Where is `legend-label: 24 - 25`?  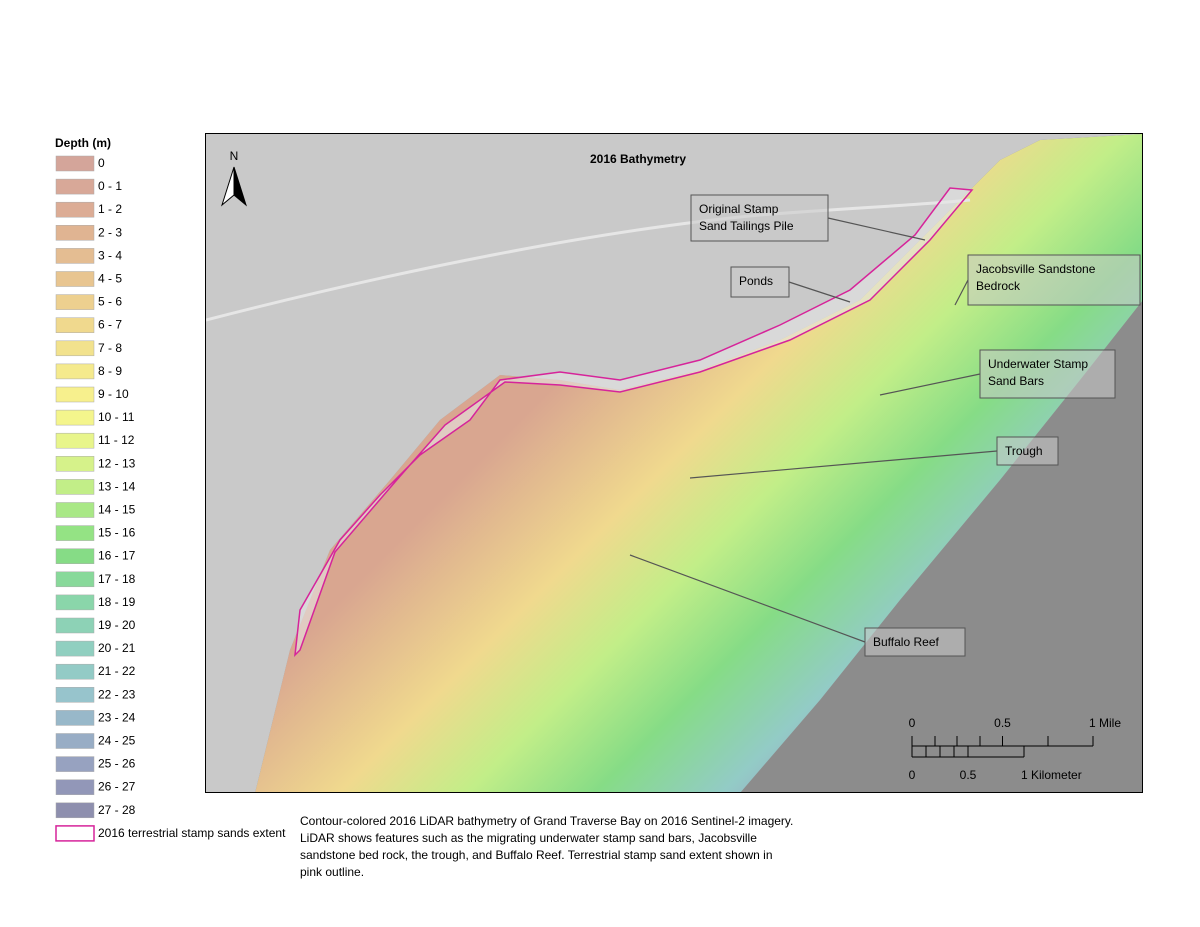 legend-label: 24 - 25 is located at coordinates (117, 741).